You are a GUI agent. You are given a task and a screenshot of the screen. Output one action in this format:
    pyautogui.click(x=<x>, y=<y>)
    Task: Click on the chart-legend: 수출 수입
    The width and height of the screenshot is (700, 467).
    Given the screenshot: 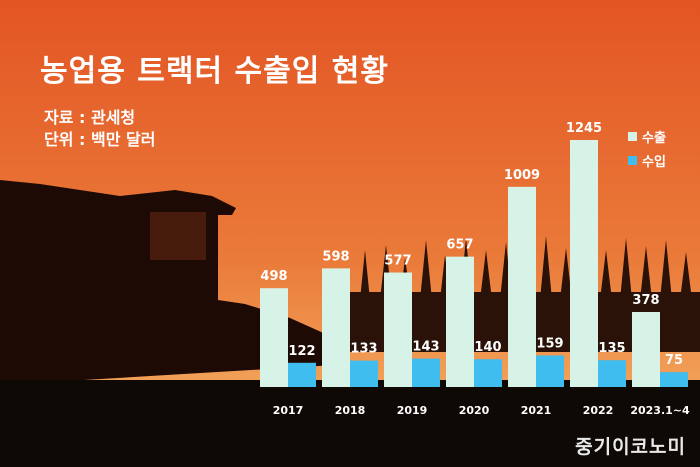 What is the action you would take?
    pyautogui.click(x=647, y=148)
    